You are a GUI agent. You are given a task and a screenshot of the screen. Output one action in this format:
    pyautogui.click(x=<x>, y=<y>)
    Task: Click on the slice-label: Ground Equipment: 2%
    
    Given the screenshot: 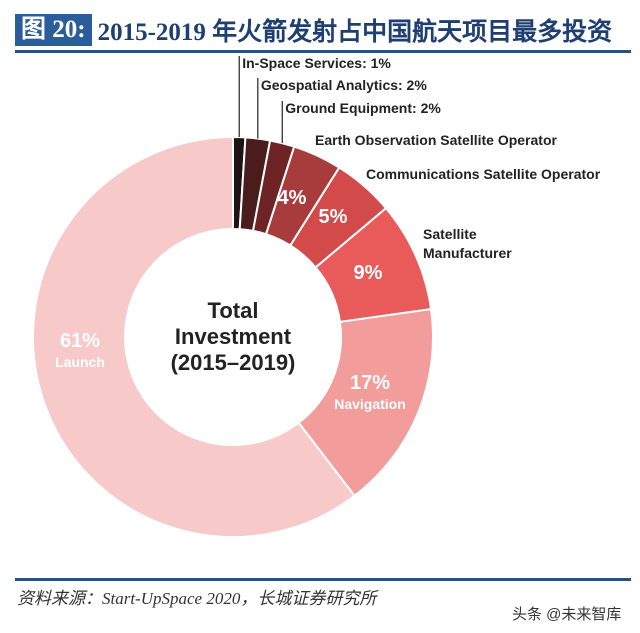 What is the action you would take?
    pyautogui.click(x=363, y=108)
    